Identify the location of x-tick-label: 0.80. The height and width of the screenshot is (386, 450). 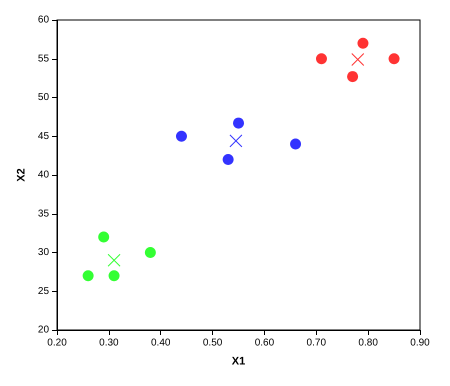
(368, 343).